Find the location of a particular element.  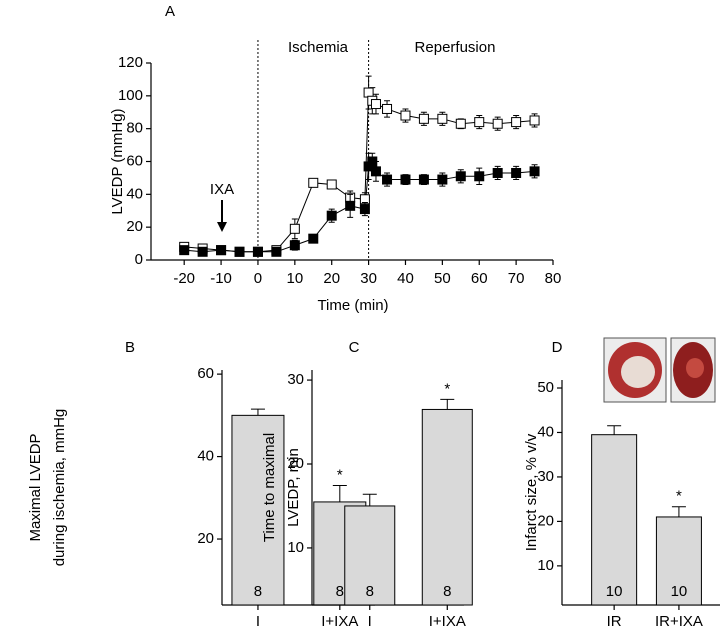

y-tick-label: 80 is located at coordinates (134, 128).